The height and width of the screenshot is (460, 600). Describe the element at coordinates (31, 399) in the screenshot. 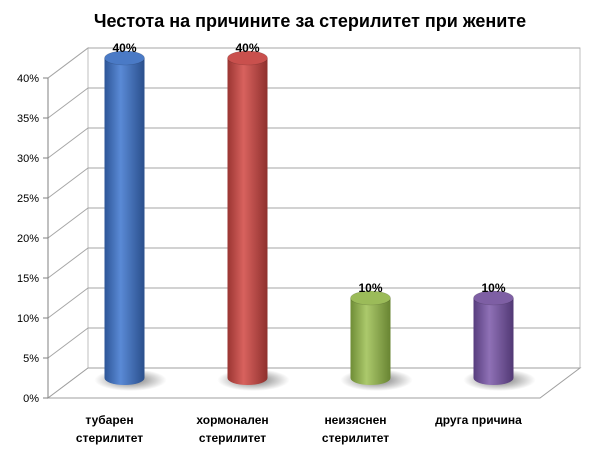

I see `y-tick-label: 0%` at that location.